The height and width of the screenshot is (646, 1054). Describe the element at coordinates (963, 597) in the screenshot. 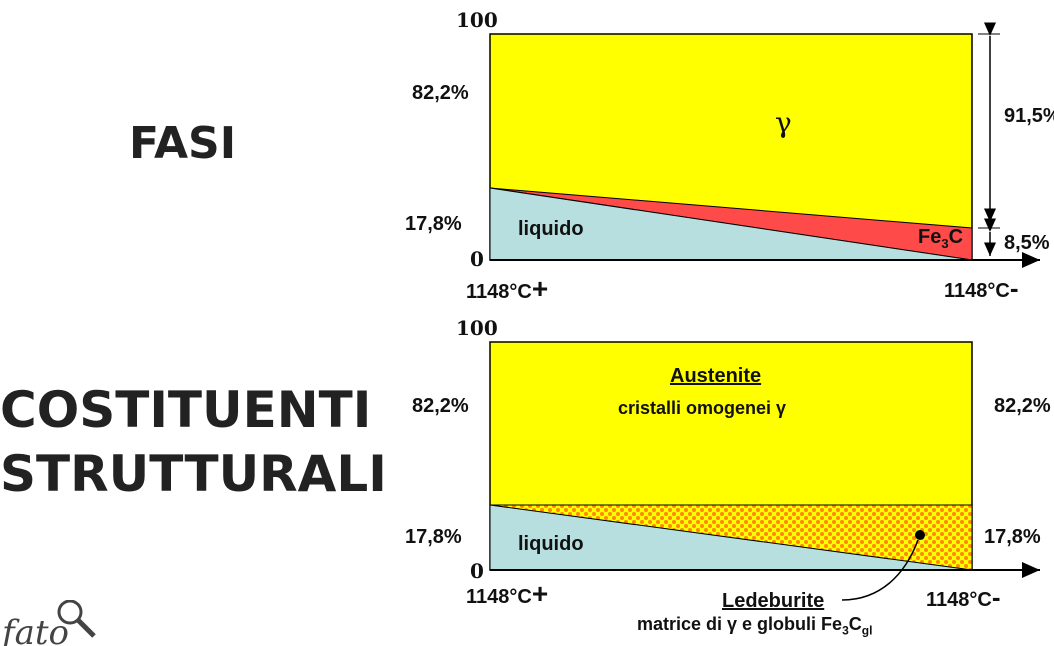

I see `bottom-x-label-right: 1148°C-` at that location.